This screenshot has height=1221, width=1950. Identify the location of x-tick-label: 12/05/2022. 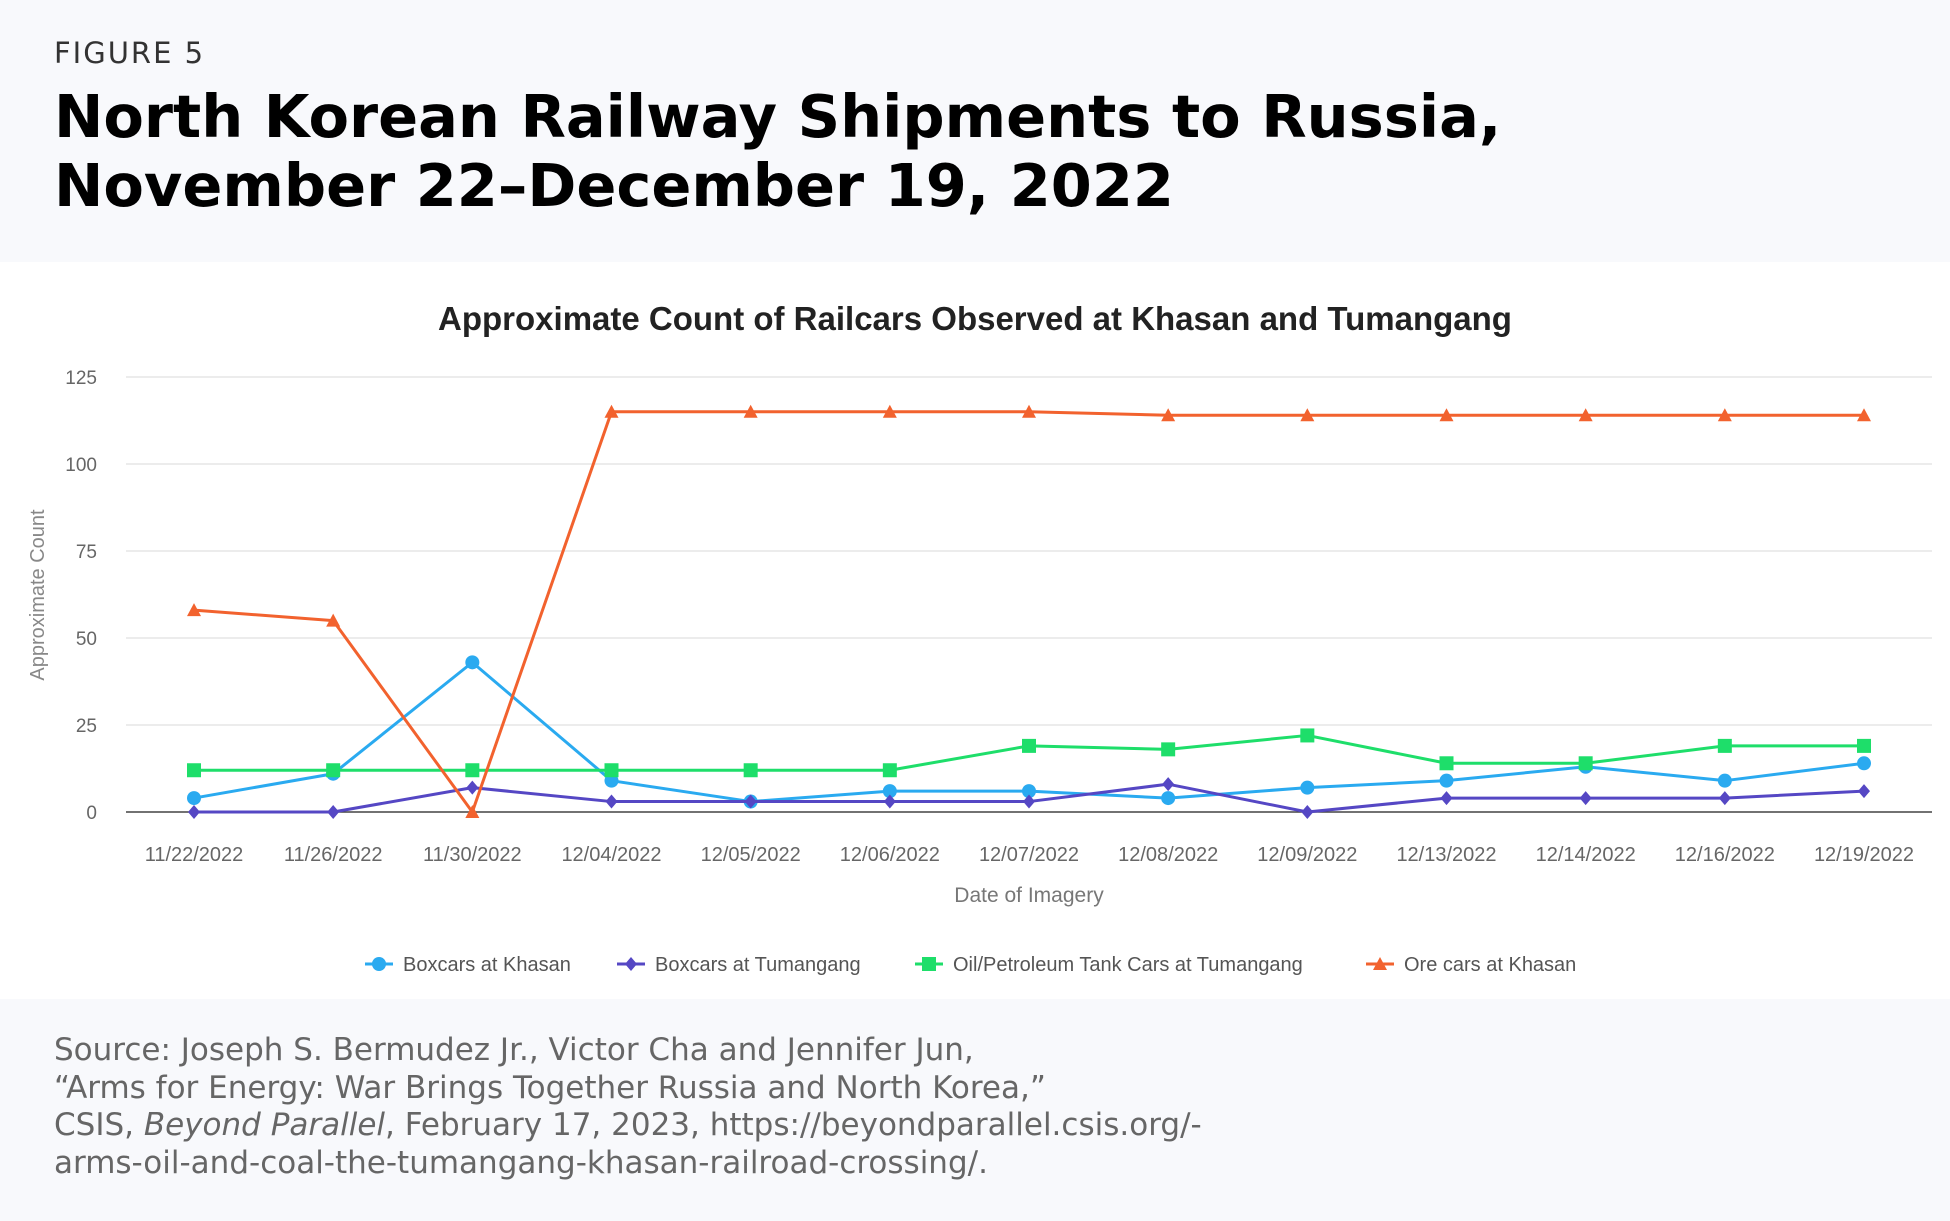
(751, 855).